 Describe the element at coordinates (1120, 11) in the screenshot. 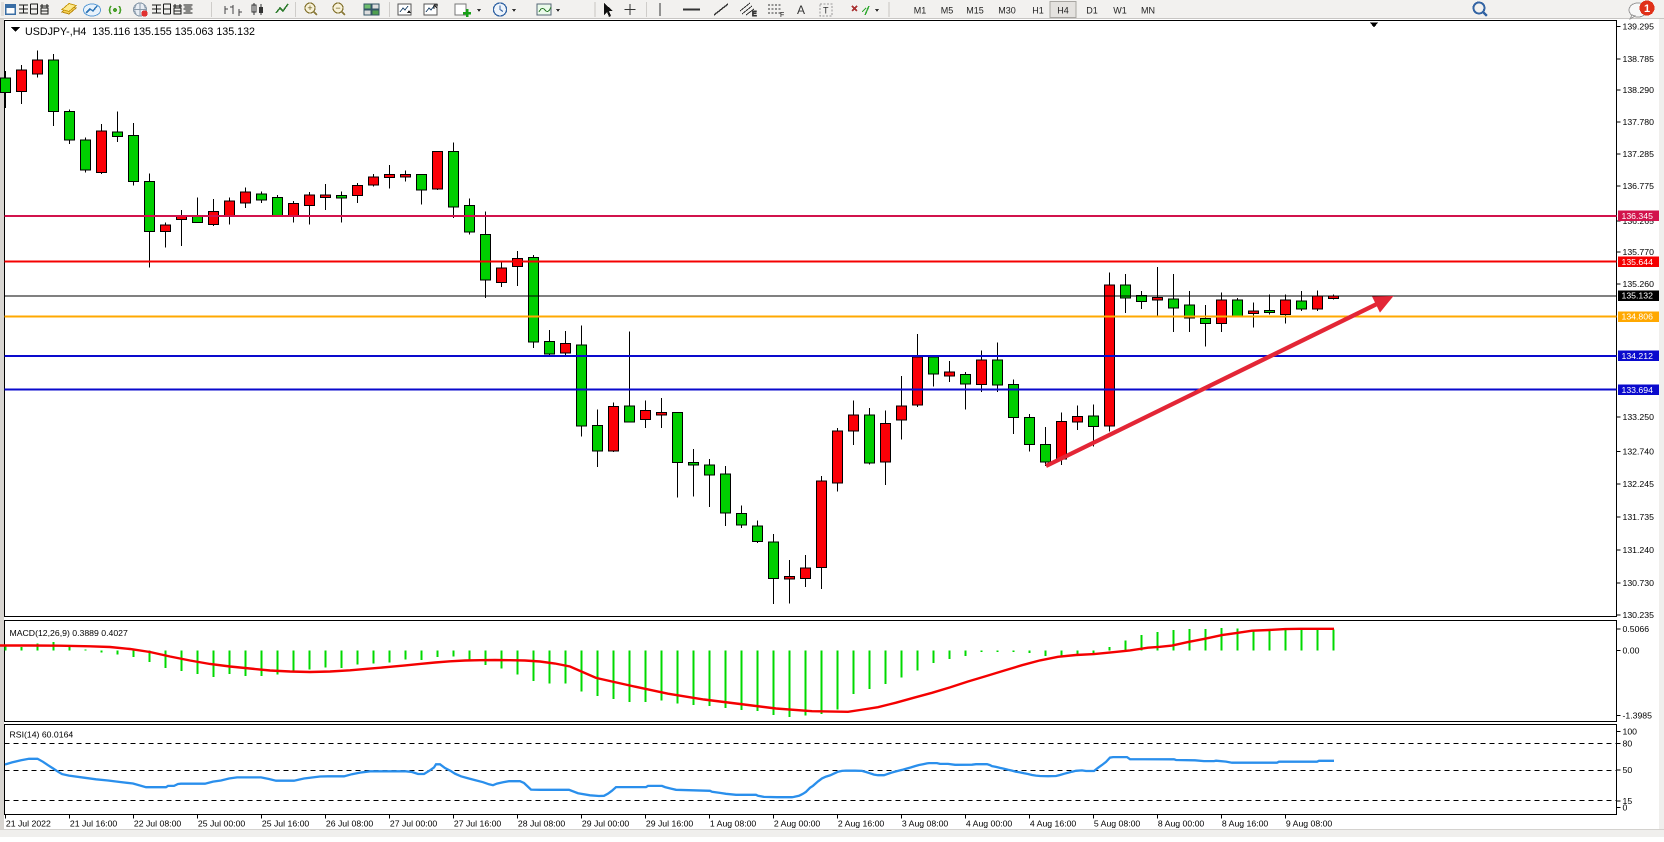

I see `svg-text: W1` at that location.